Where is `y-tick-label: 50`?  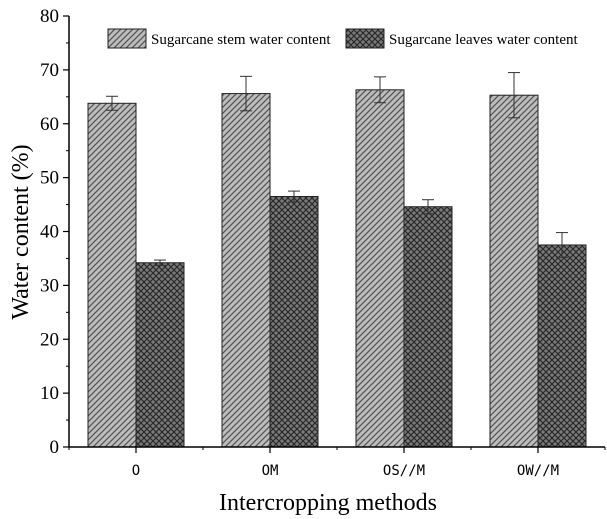 y-tick-label: 50 is located at coordinates (49, 178).